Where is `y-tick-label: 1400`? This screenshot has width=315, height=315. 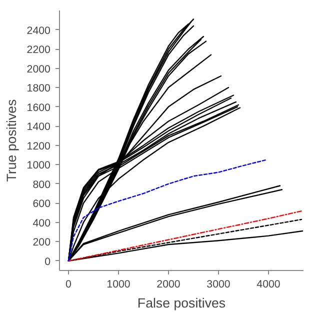 y-tick-label: 1400 is located at coordinates (38, 127).